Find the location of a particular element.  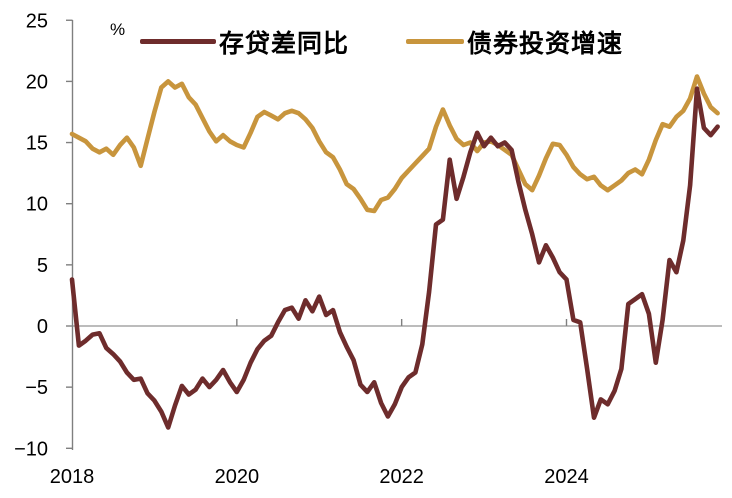

legend-label-deposit-loan-gap: 存贷差同比 is located at coordinates (284, 44).